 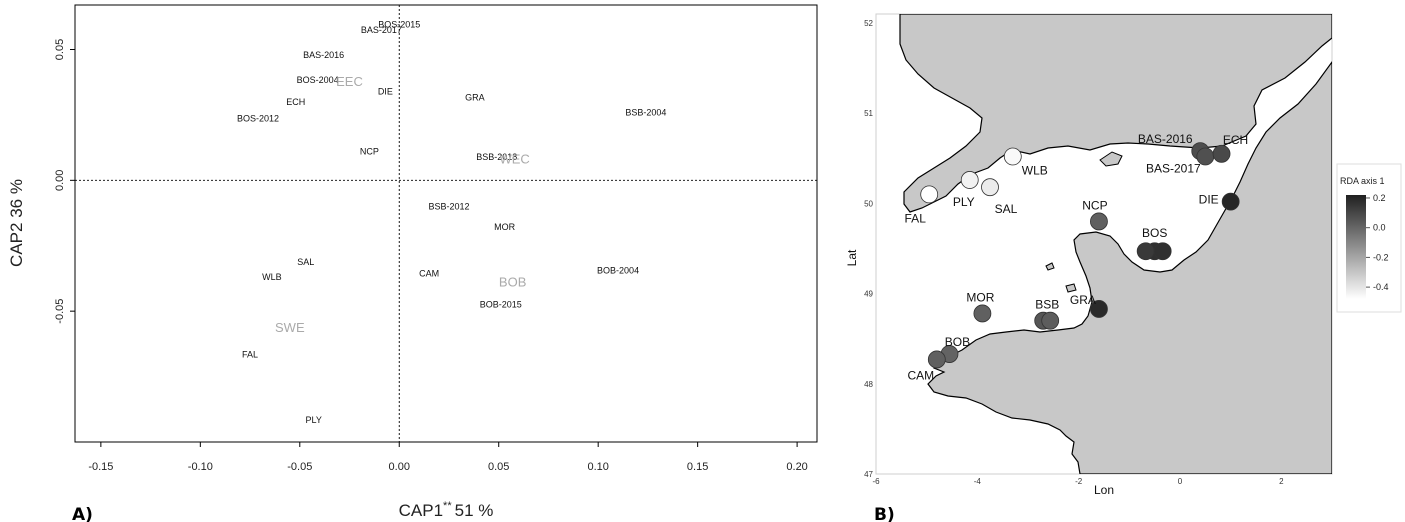 What do you see at coordinates (496, 157) in the screenshot?
I see `point-label: BSB-2018` at bounding box center [496, 157].